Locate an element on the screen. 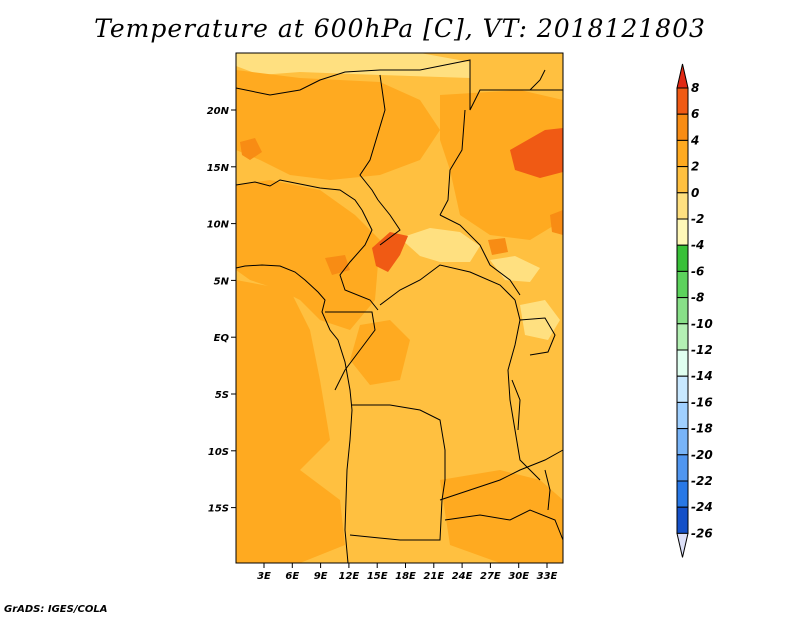 The width and height of the screenshot is (800, 622). cool-patch-east is located at coordinates (515, 269).